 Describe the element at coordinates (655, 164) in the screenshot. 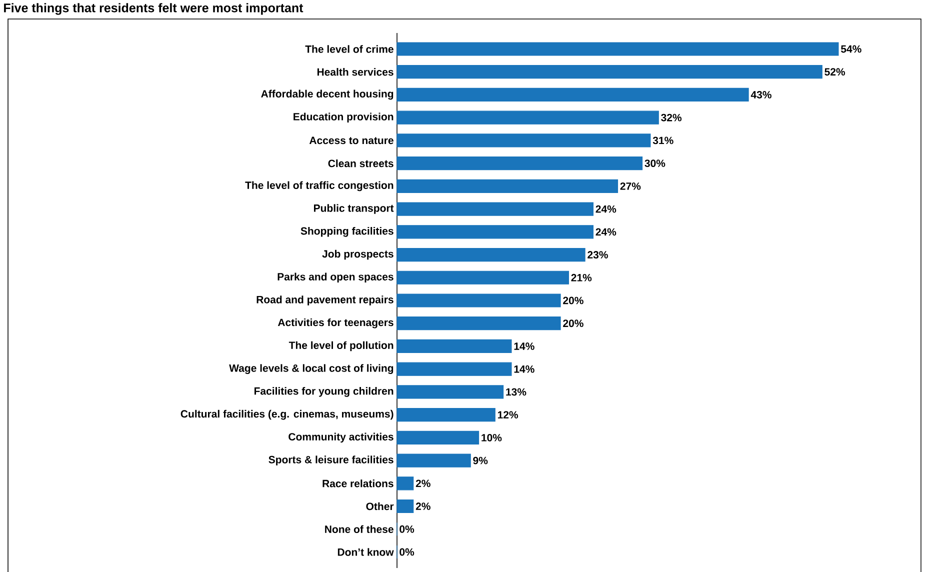

I see `data-label: 30%` at that location.